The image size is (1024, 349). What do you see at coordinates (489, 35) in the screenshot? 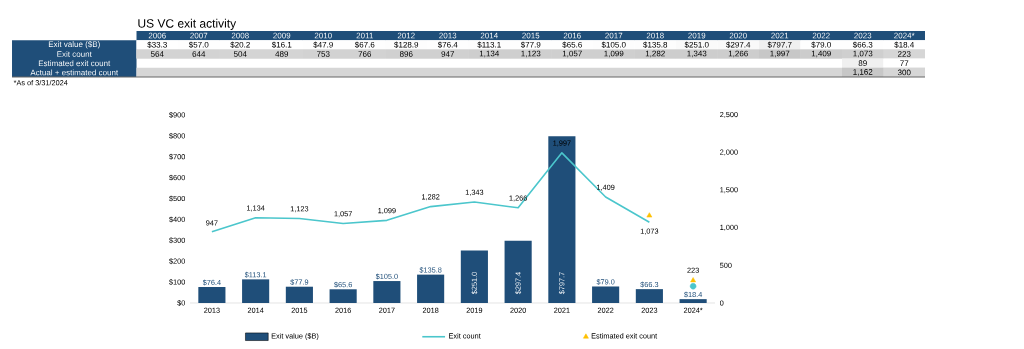
I see `x-tick-label: 2014` at bounding box center [489, 35].